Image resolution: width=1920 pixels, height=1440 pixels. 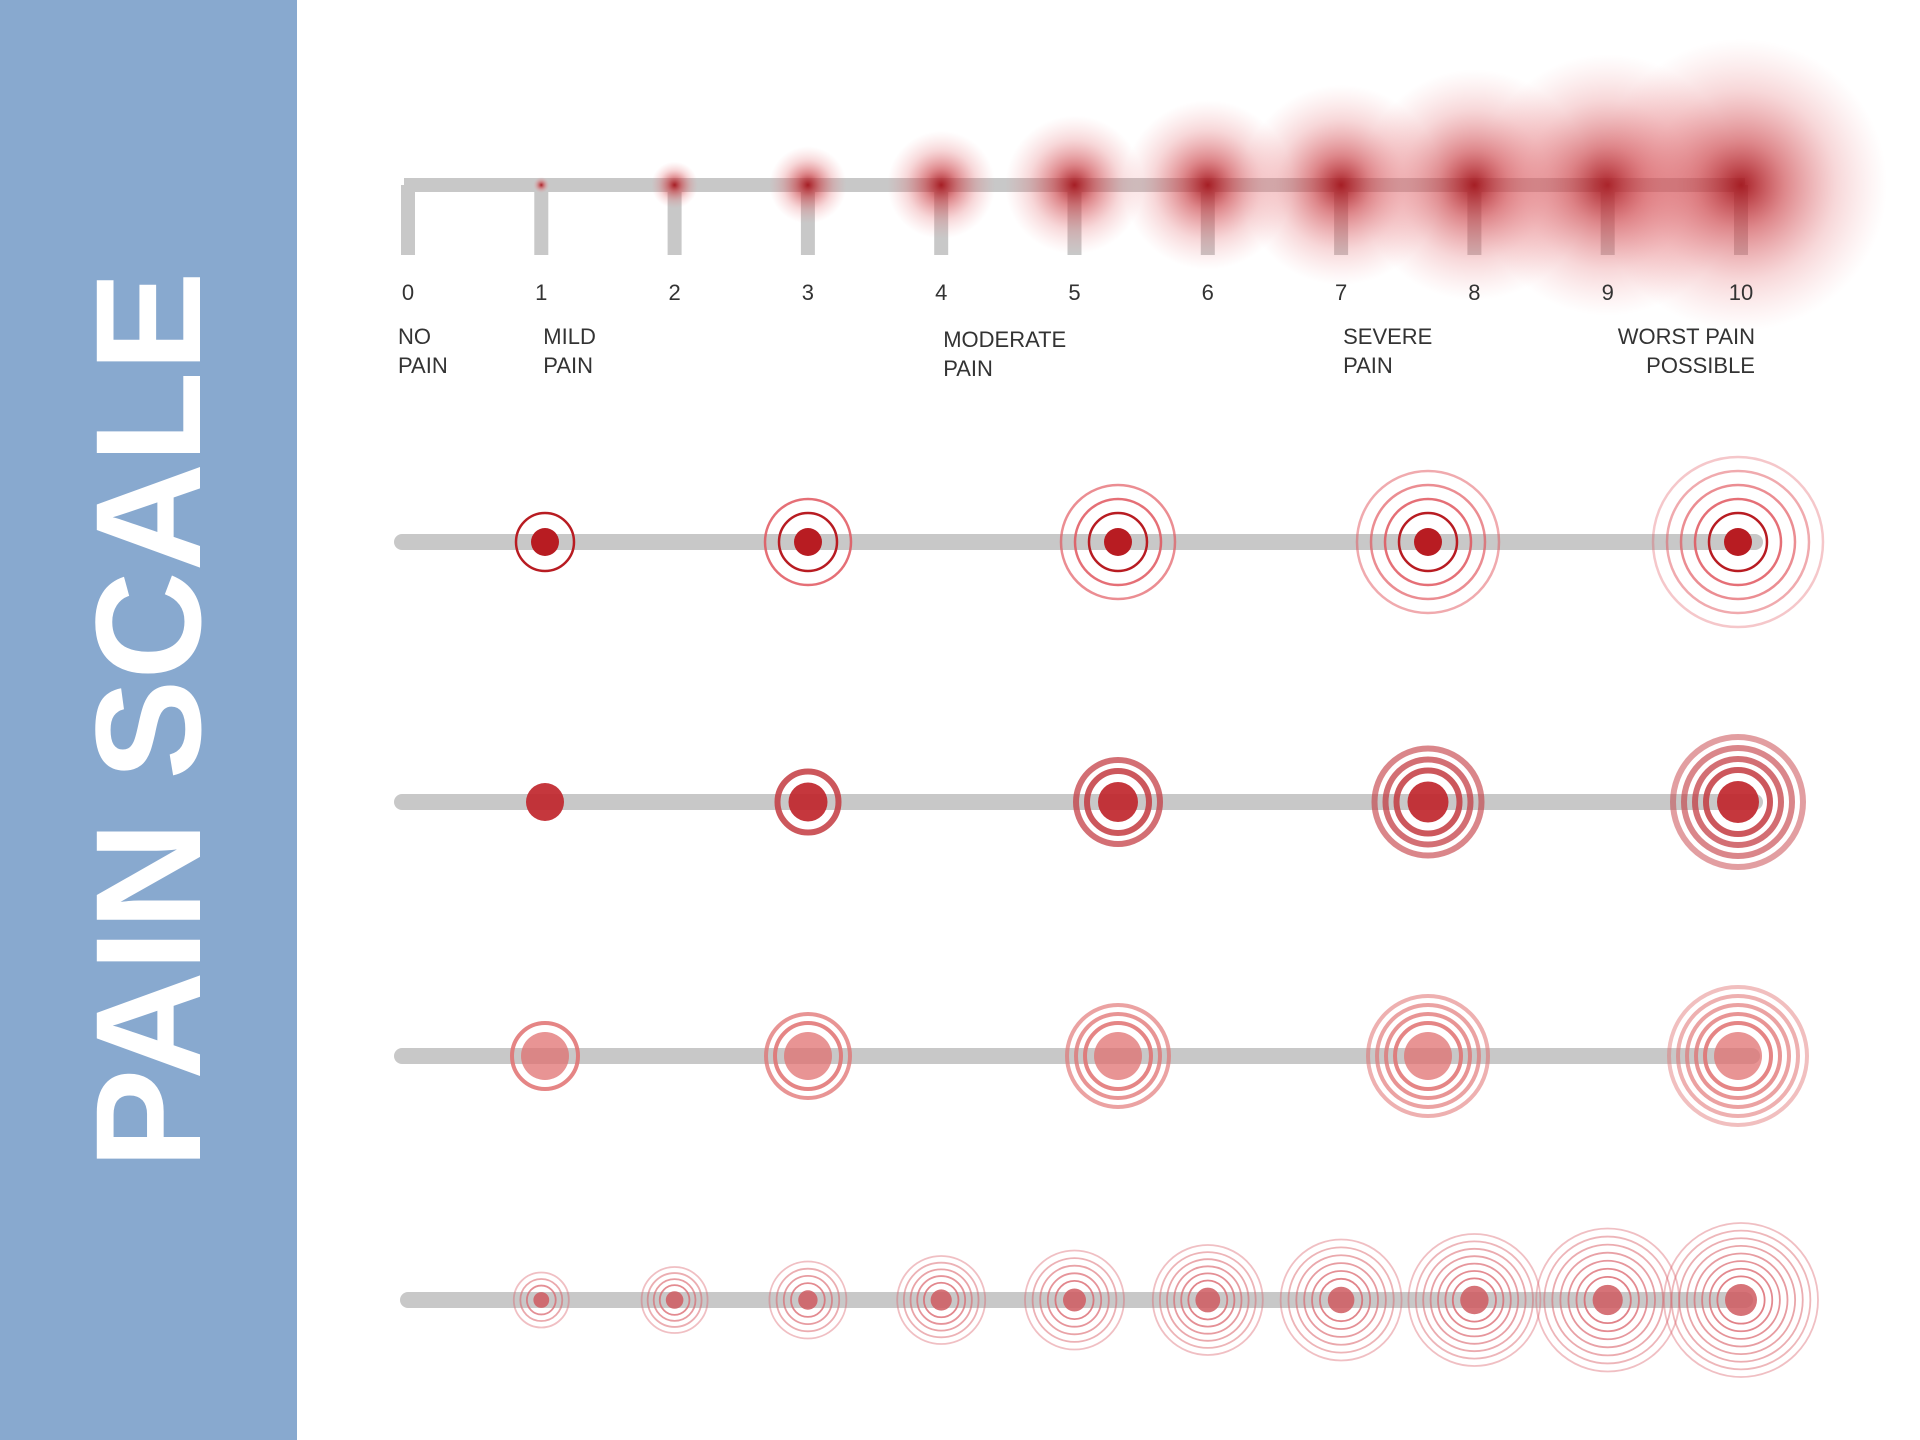 What do you see at coordinates (1741, 292) in the screenshot?
I see `scale-number: 10` at bounding box center [1741, 292].